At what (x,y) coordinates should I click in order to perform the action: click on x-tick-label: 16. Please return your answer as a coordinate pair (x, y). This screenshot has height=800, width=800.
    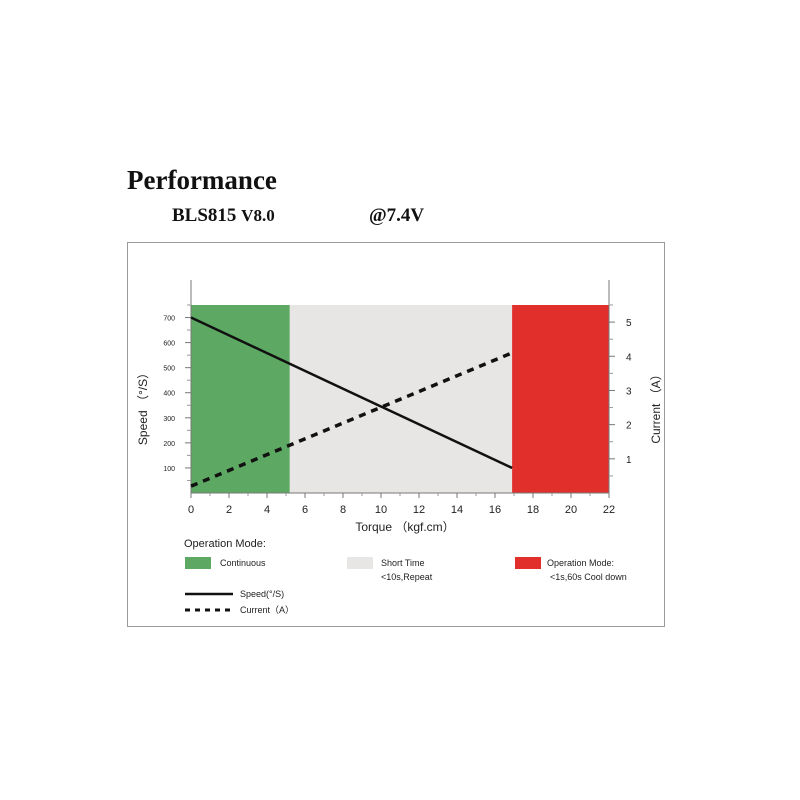
    Looking at the image, I should click on (495, 510).